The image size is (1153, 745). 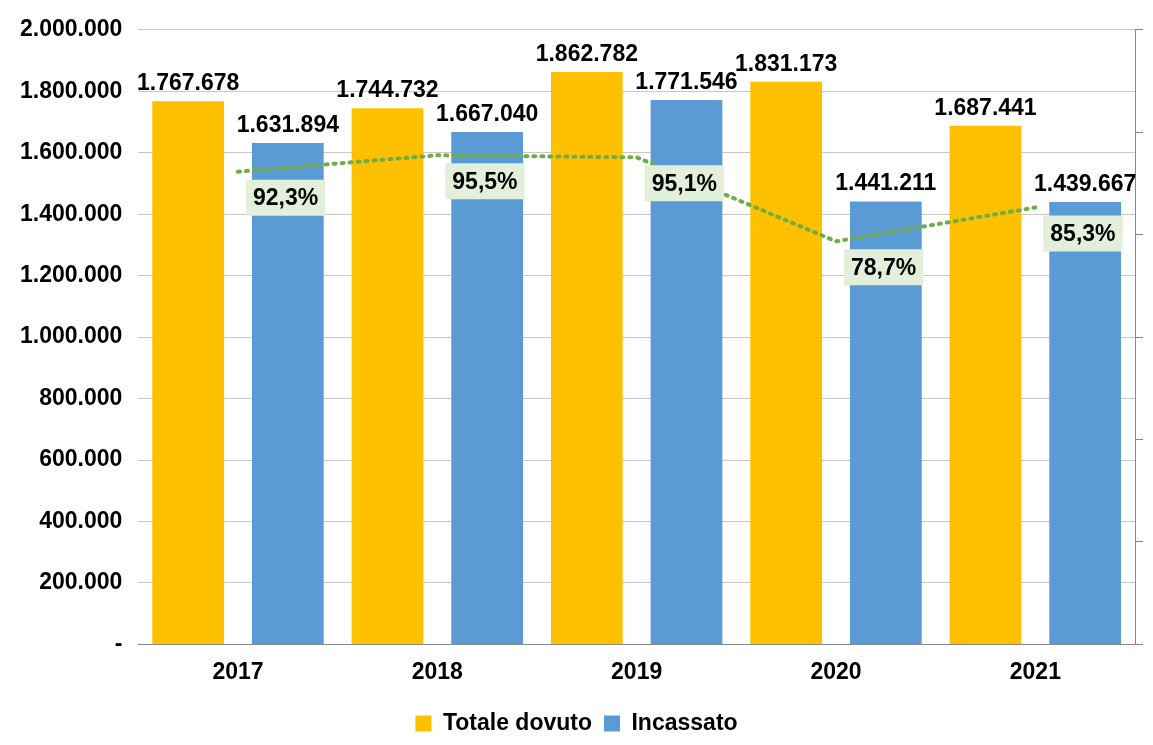 What do you see at coordinates (883, 266) in the screenshot?
I see `data-label: 78,7%` at bounding box center [883, 266].